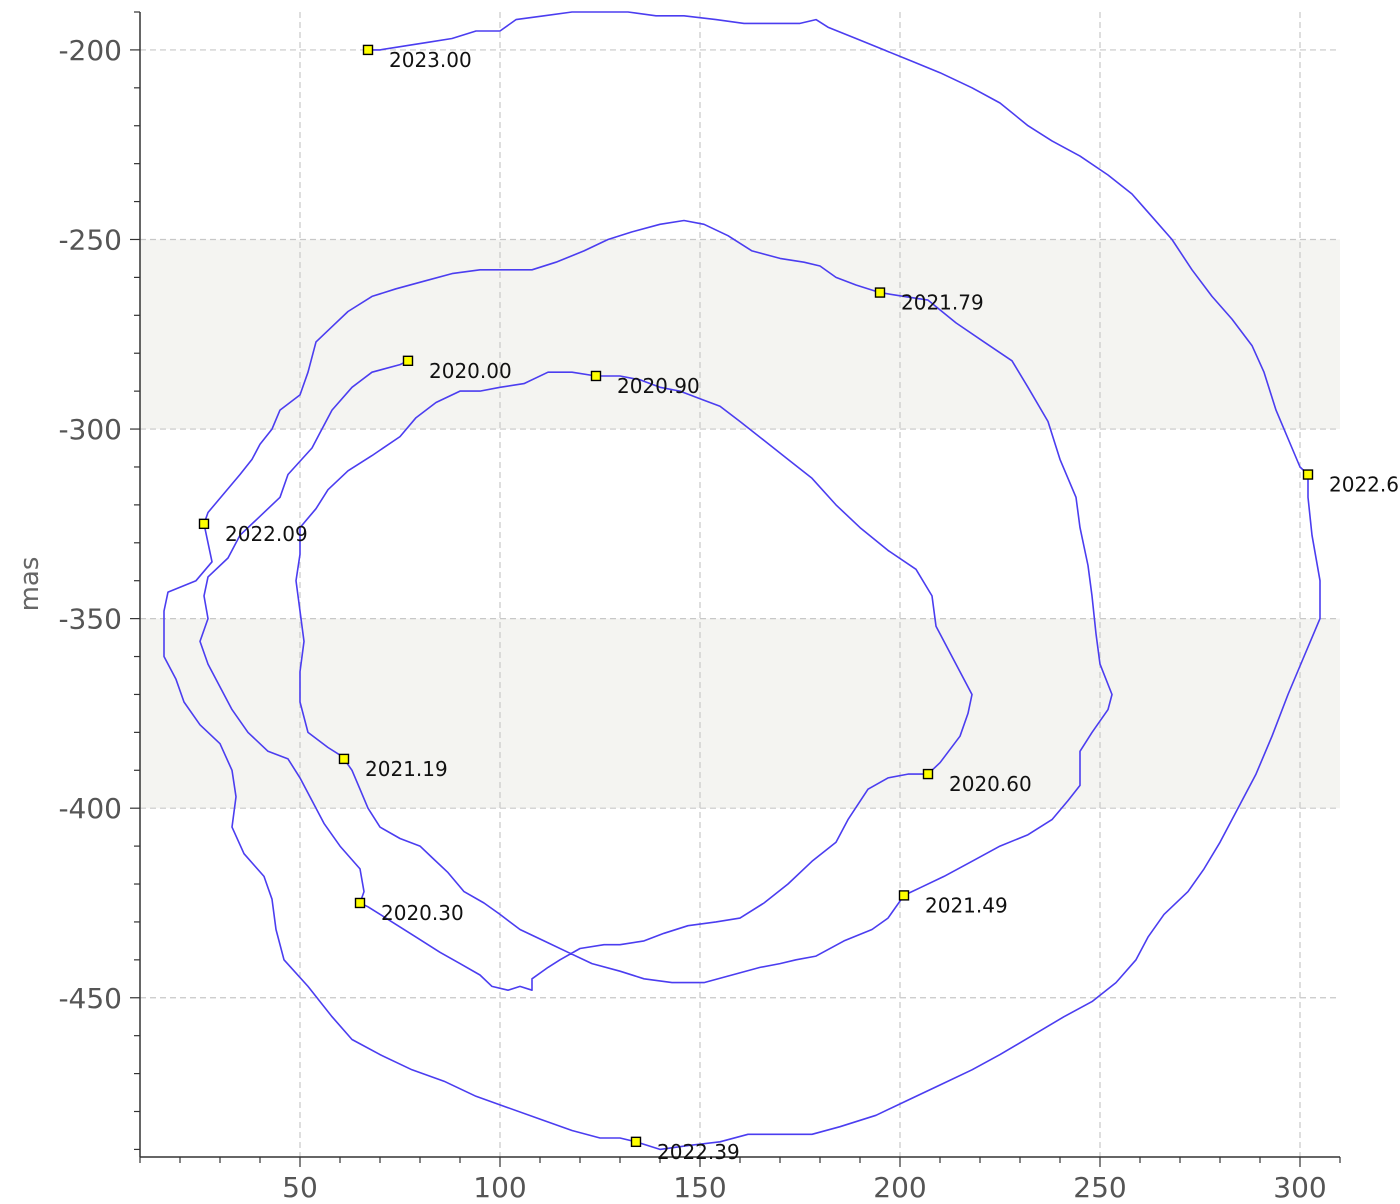  What do you see at coordinates (699, 1187) in the screenshot?
I see `x-tick-label: 150` at bounding box center [699, 1187].